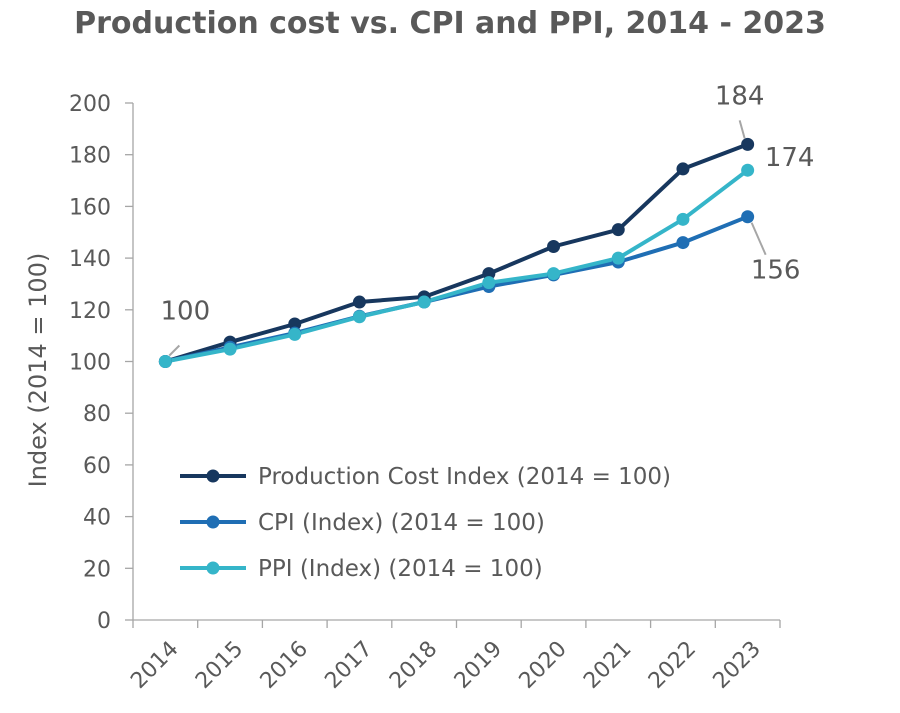  What do you see at coordinates (97, 466) in the screenshot?
I see `y-tick-label: 60` at bounding box center [97, 466].